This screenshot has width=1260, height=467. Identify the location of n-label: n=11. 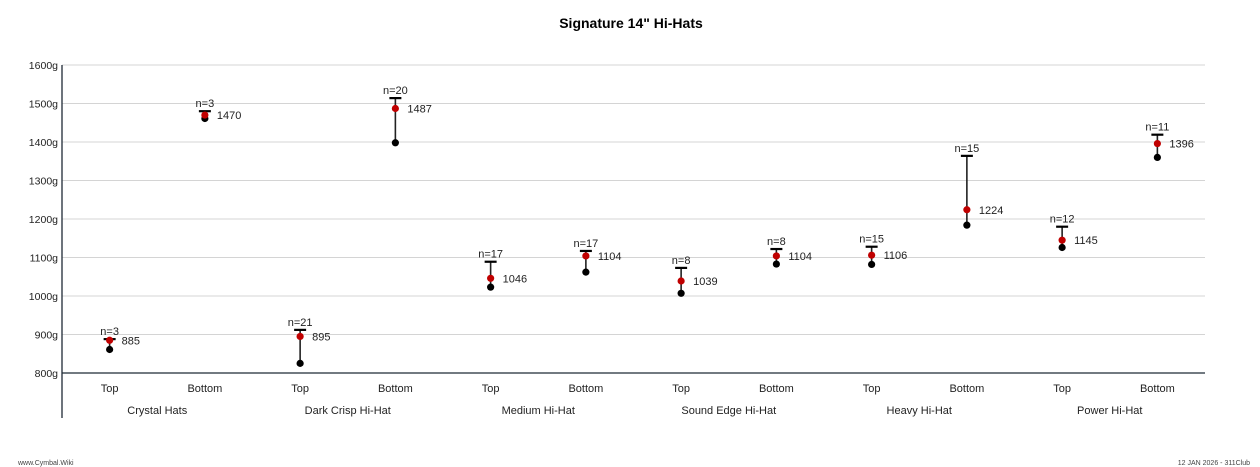
(1157, 128).